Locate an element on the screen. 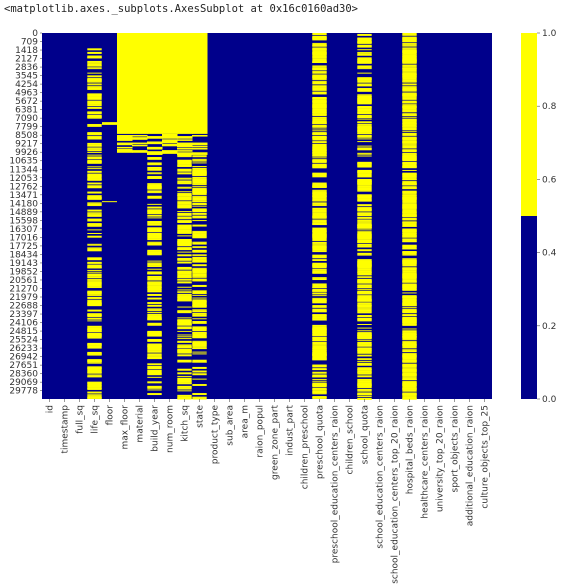  y-tick-label: 8508 is located at coordinates (26, 136).